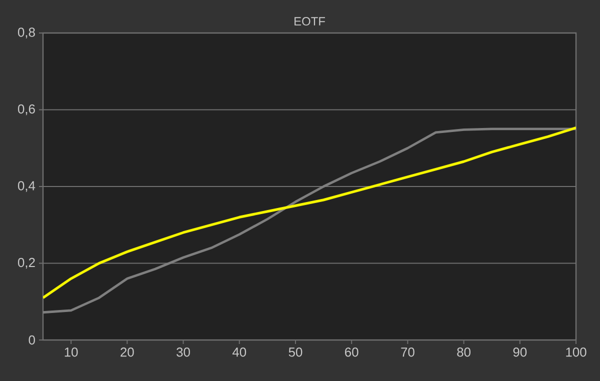 The height and width of the screenshot is (381, 600). Describe the element at coordinates (520, 352) in the screenshot. I see `x-tick-label: 90` at that location.